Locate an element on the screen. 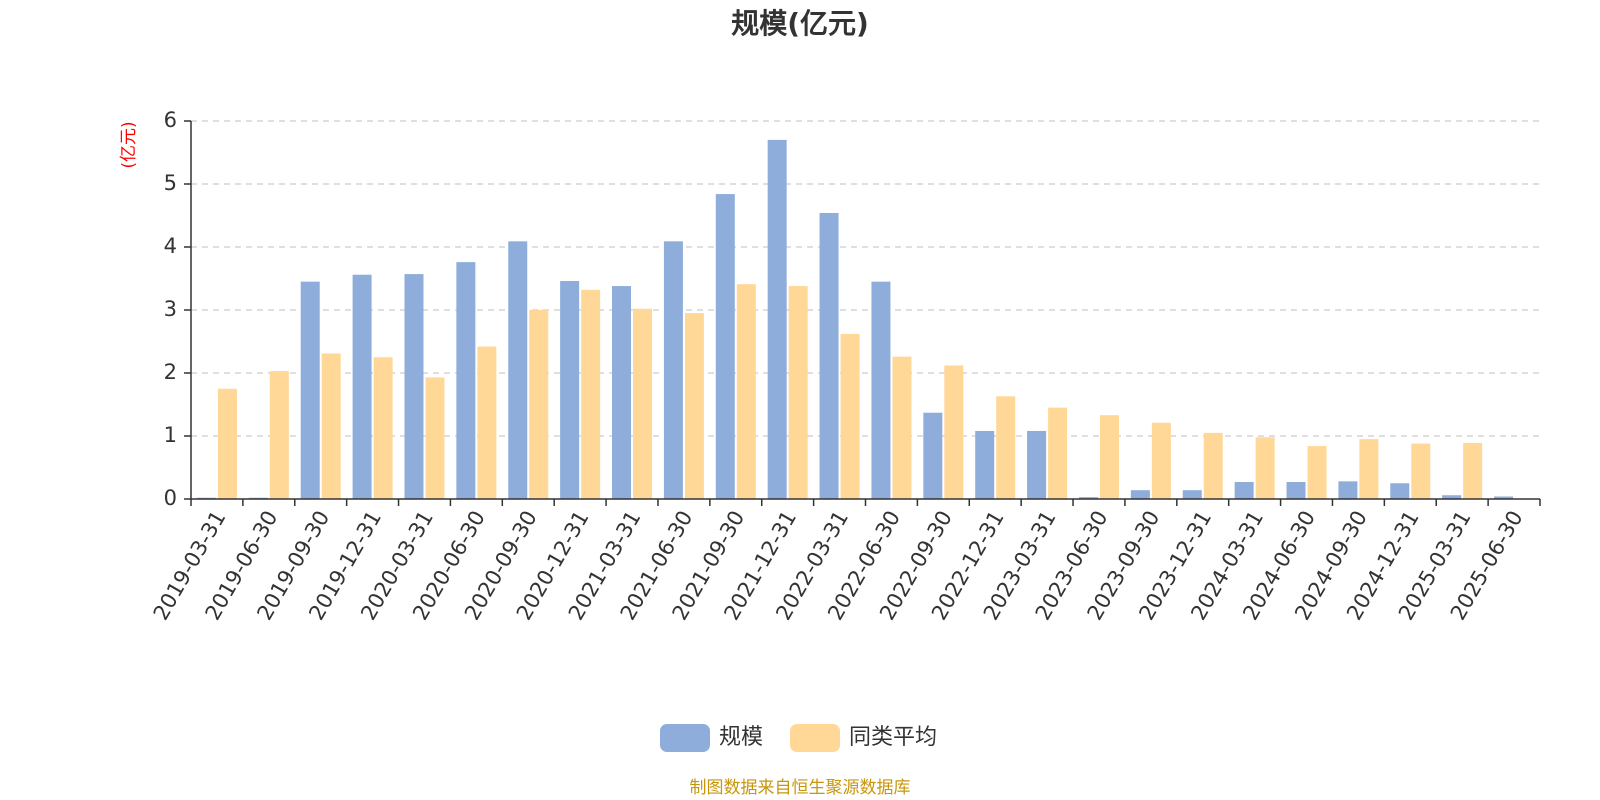 The height and width of the screenshot is (800, 1600). y-tick-label: 0 is located at coordinates (170, 498).